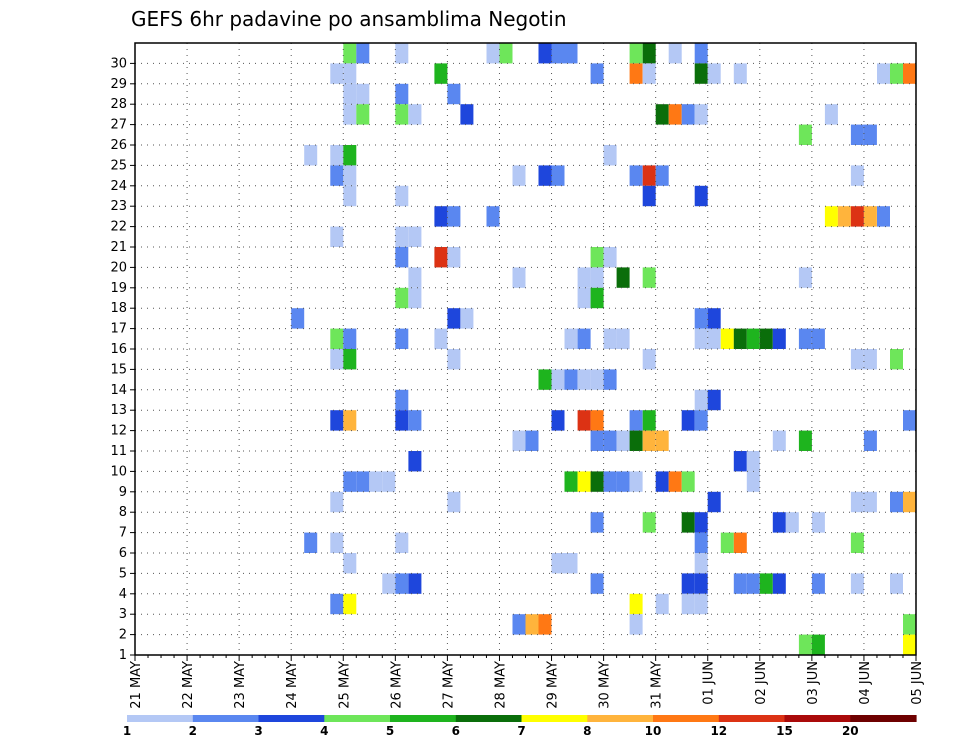  What do you see at coordinates (118, 369) in the screenshot?
I see `y-tick-label: 15` at bounding box center [118, 369].